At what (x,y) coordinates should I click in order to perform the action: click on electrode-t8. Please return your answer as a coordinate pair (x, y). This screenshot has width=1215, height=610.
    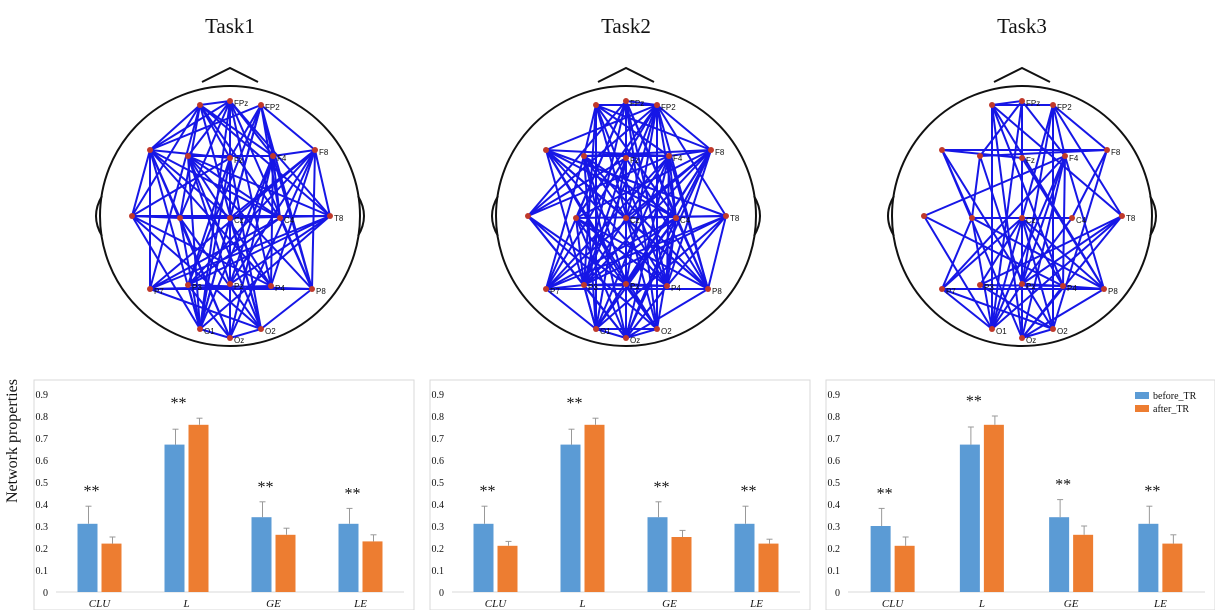
    Looking at the image, I should click on (726, 216).